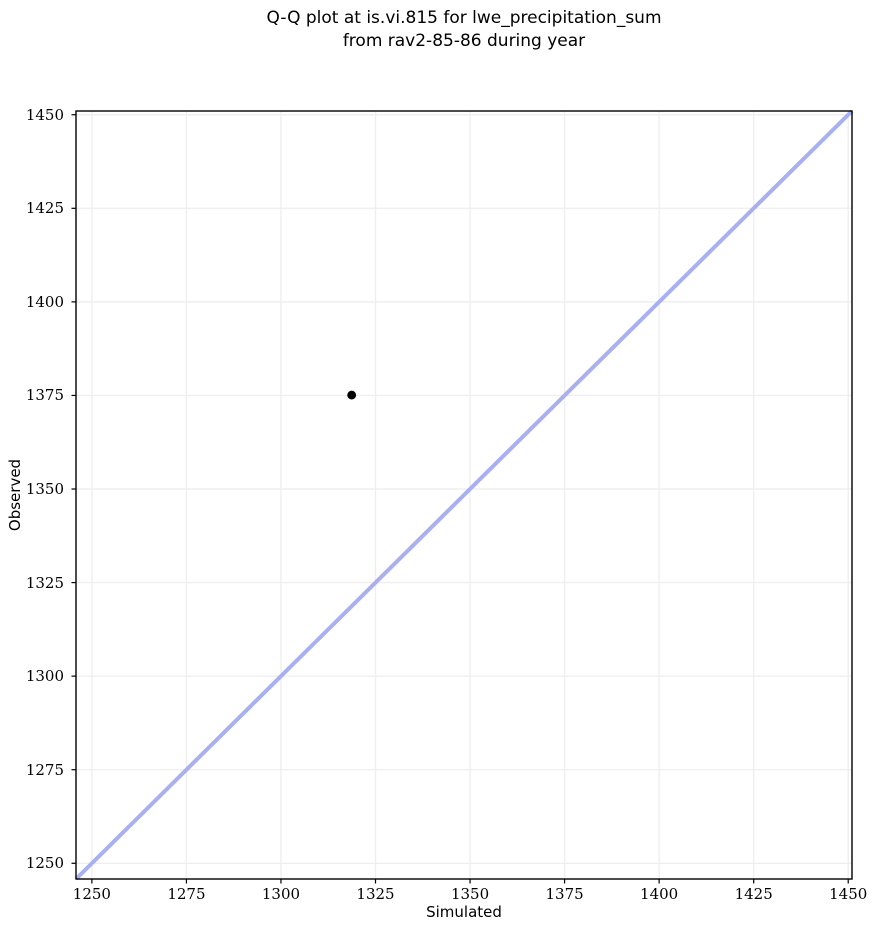  What do you see at coordinates (44, 582) in the screenshot?
I see `y-tick-label: 1325` at bounding box center [44, 582].